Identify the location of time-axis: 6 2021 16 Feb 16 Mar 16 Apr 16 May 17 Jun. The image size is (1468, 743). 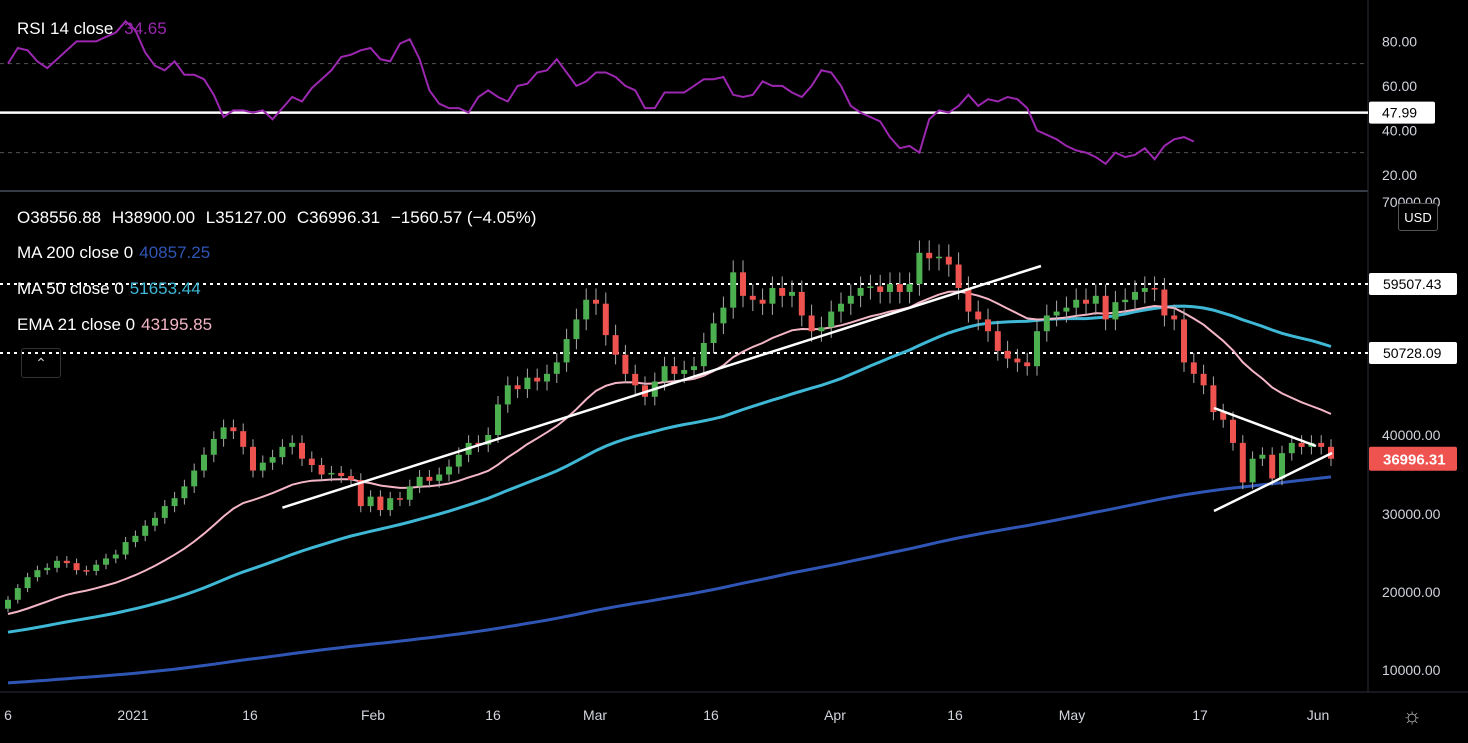
(666, 715).